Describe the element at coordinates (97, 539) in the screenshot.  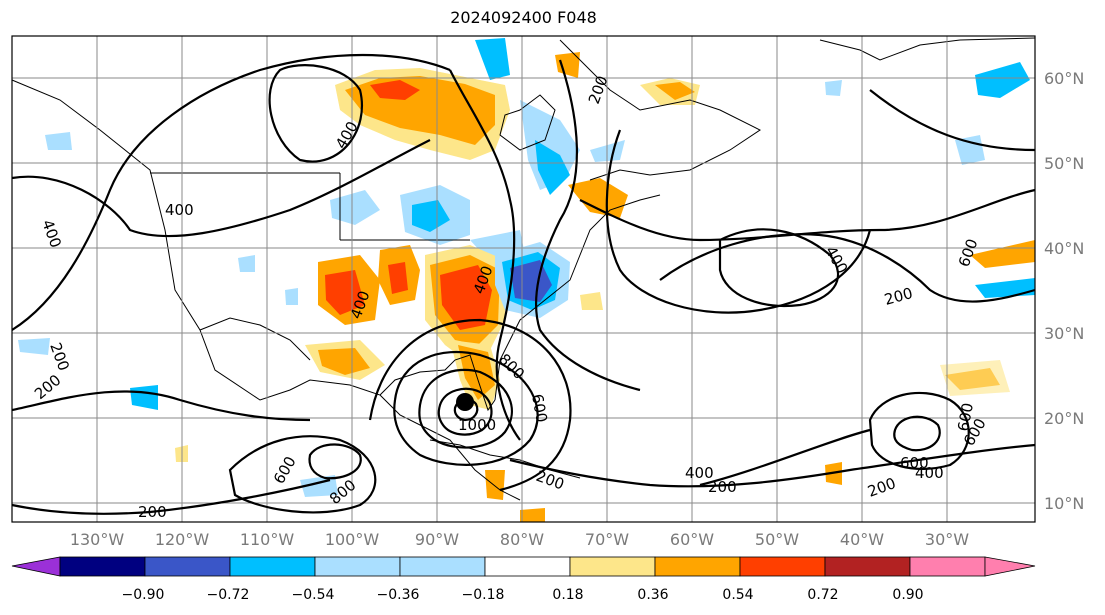
I see `longitude-label: 130°W` at that location.